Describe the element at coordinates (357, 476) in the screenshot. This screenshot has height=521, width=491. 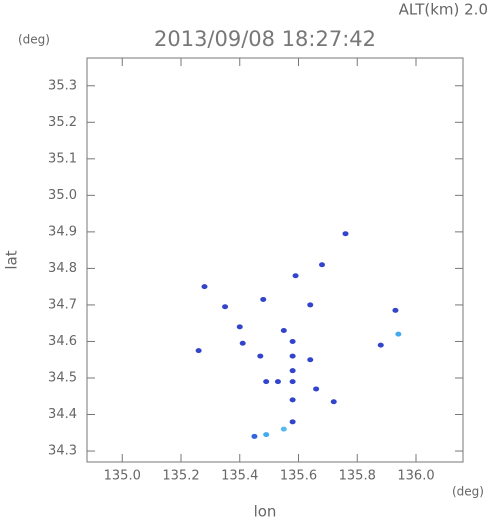
I see `x-tick-label: 135.8` at that location.